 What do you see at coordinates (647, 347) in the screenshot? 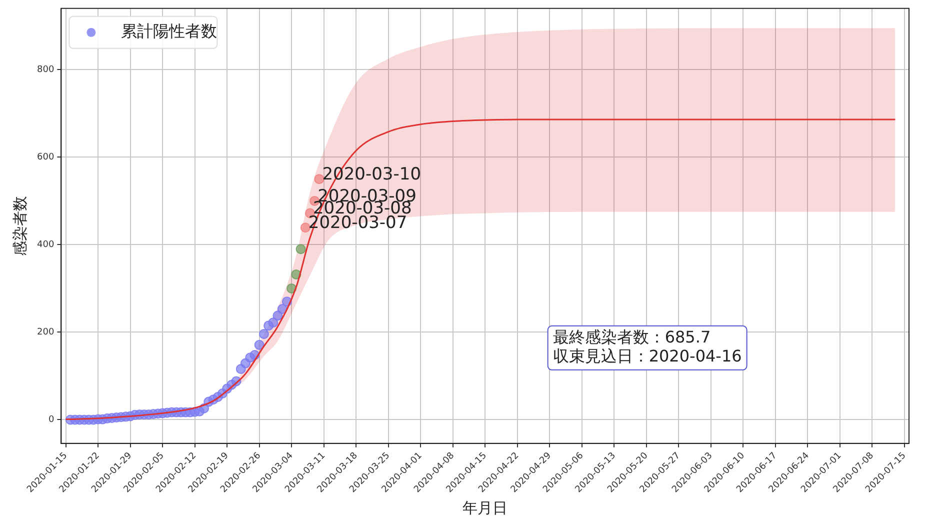
I see `annotation: 最終感染者数：685.7 収束見込日：2020-04-16` at bounding box center [647, 347].